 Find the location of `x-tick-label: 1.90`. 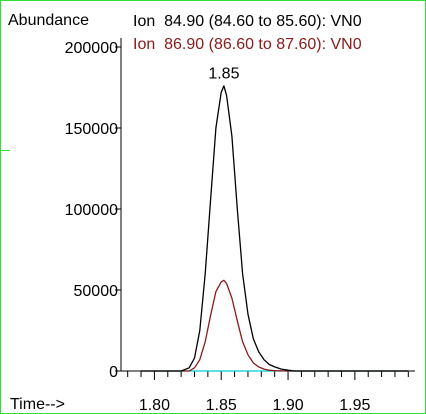

x-tick-label: 1.90 is located at coordinates (287, 405).